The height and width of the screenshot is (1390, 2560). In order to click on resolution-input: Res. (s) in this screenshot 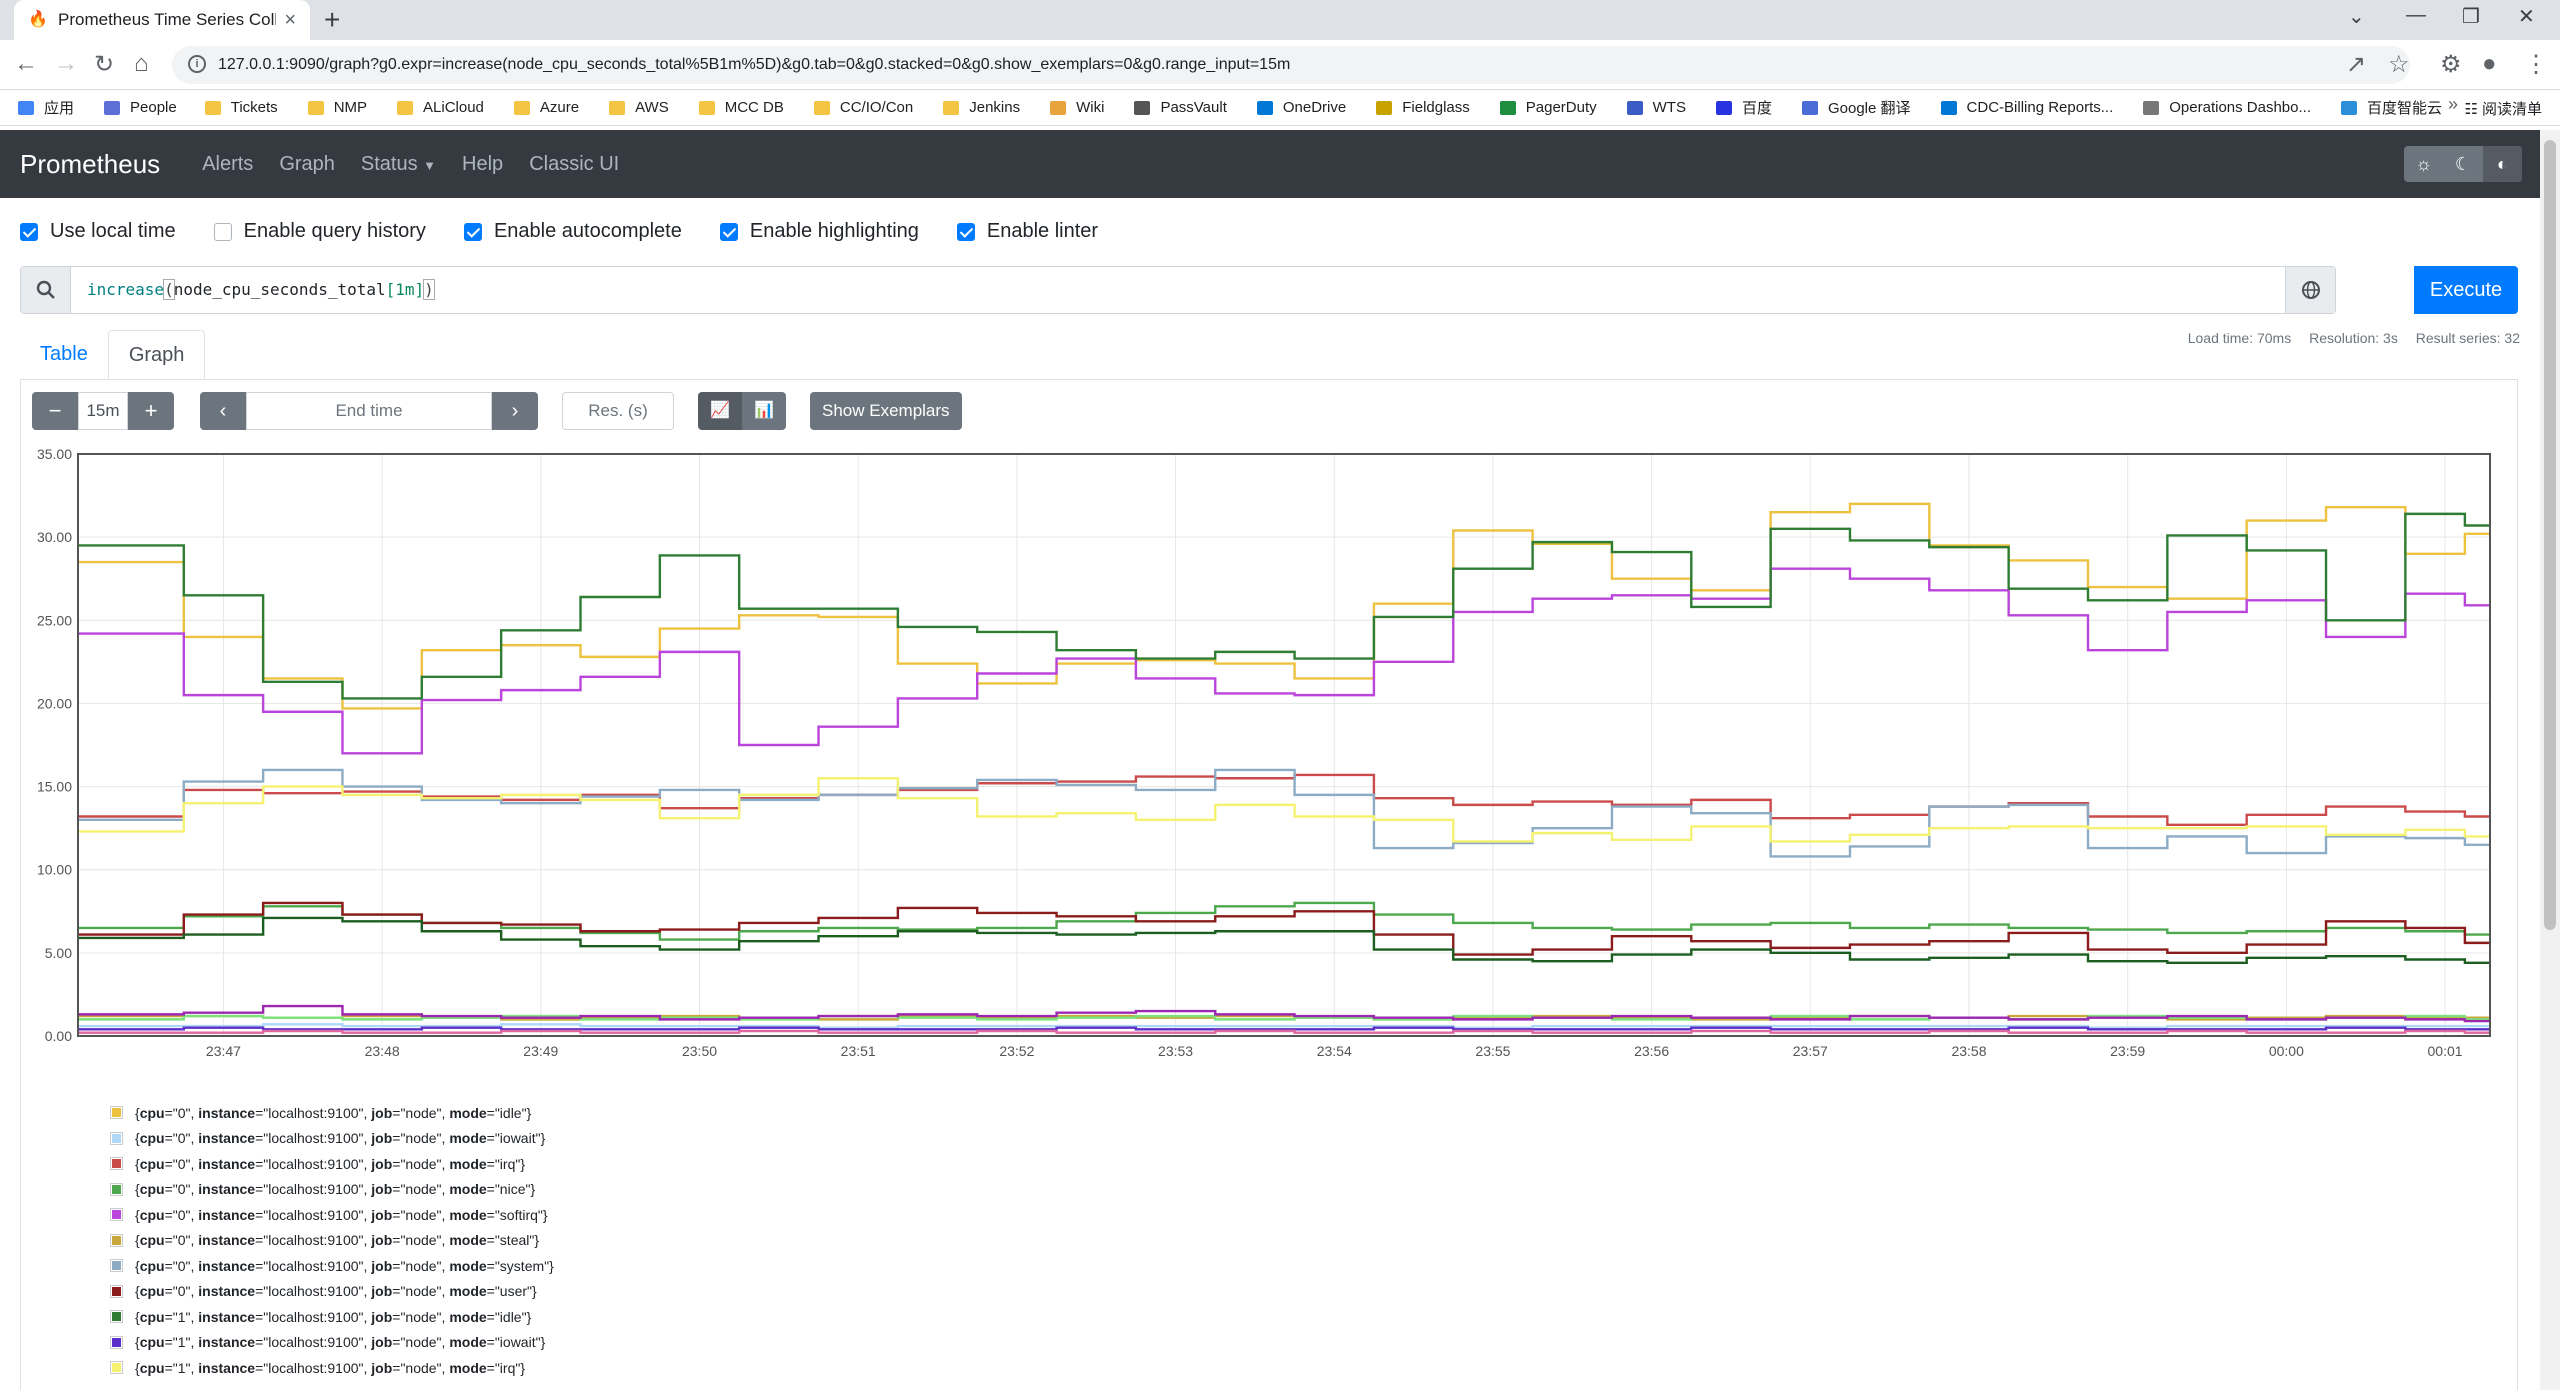, I will do `click(618, 411)`.